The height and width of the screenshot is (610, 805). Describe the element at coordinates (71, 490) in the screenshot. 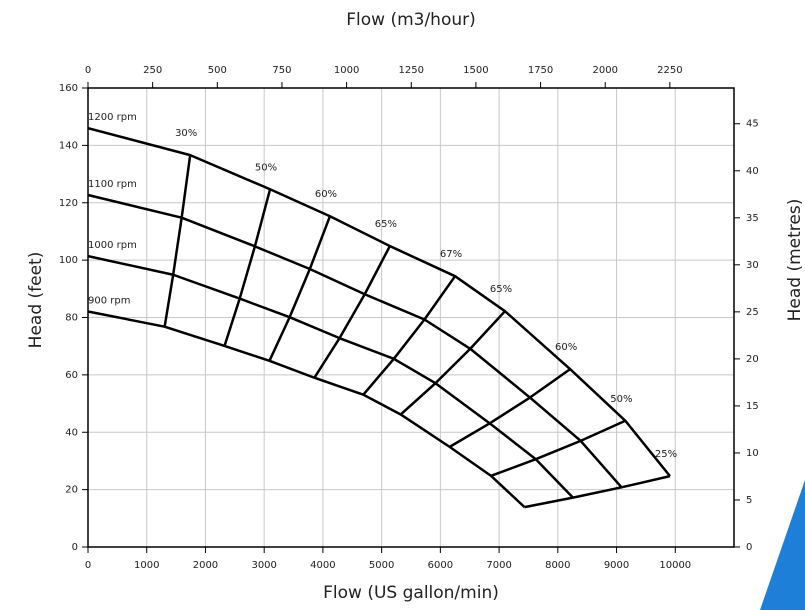

I see `y-tick-label: 20` at that location.